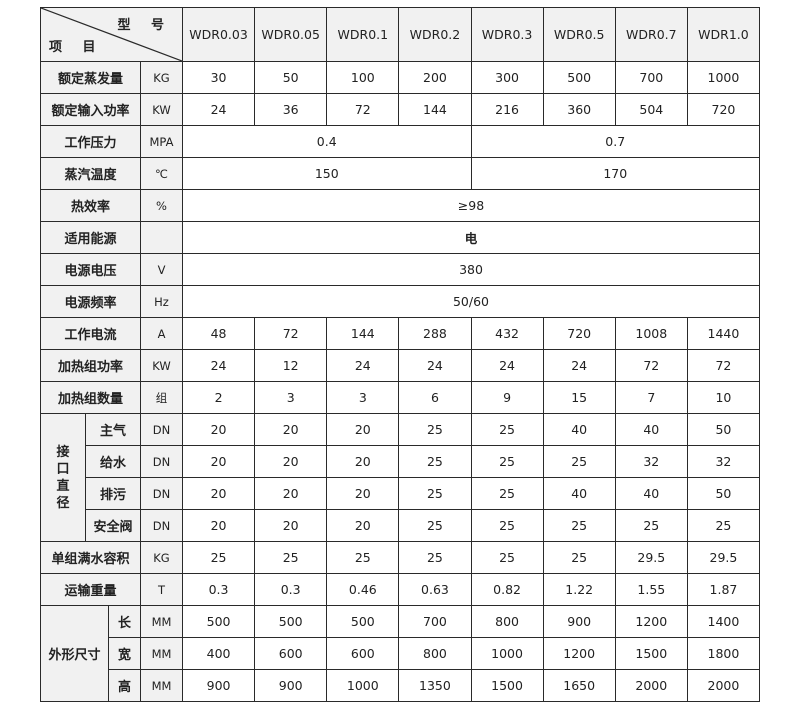 This screenshot has width=800, height=721. Describe the element at coordinates (579, 653) in the screenshot. I see `value-cell: 1200` at that location.